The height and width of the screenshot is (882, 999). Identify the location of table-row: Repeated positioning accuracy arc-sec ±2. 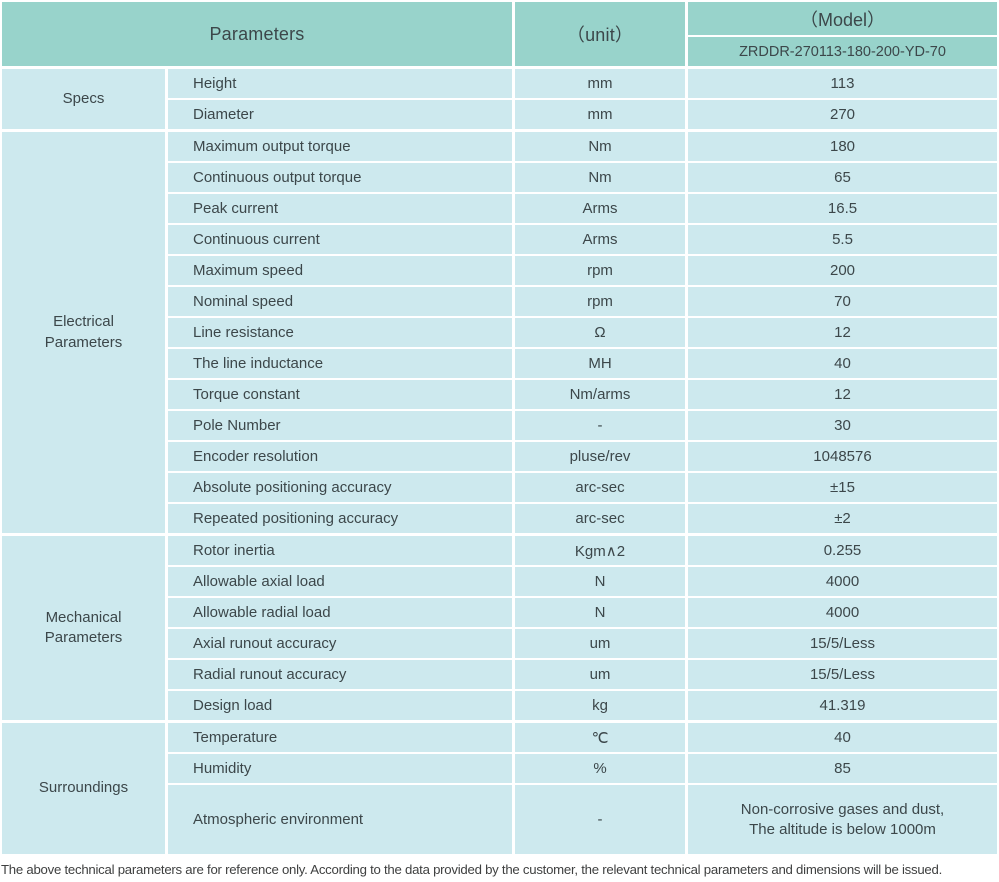
(582, 518).